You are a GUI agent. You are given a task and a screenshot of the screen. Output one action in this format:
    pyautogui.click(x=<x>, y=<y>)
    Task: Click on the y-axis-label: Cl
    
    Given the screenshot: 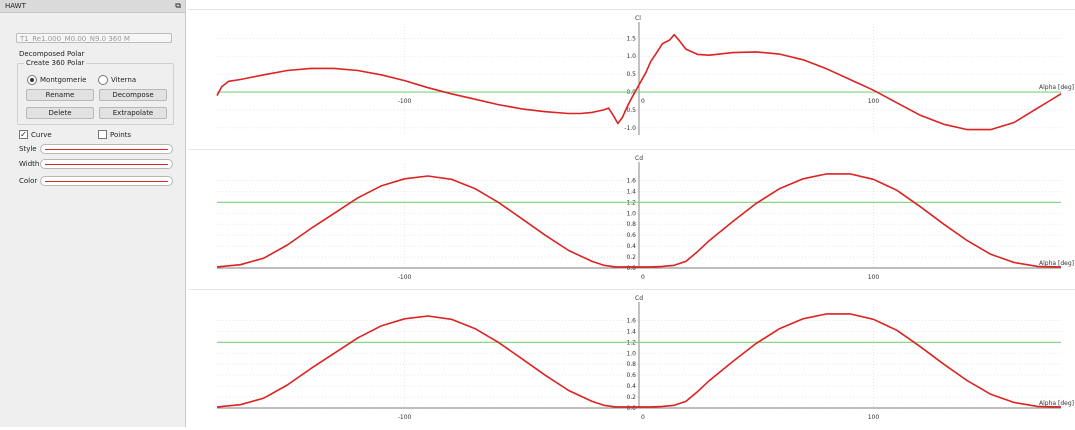 What is the action you would take?
    pyautogui.click(x=638, y=18)
    